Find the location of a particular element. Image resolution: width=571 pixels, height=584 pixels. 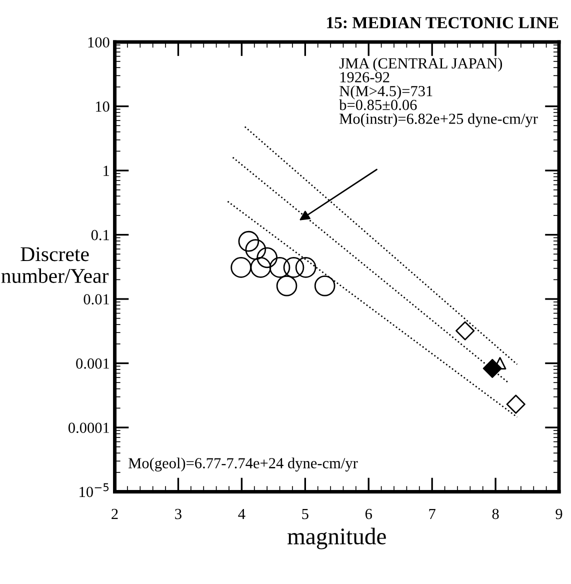

x-tick-label: 3 is located at coordinates (178, 514).